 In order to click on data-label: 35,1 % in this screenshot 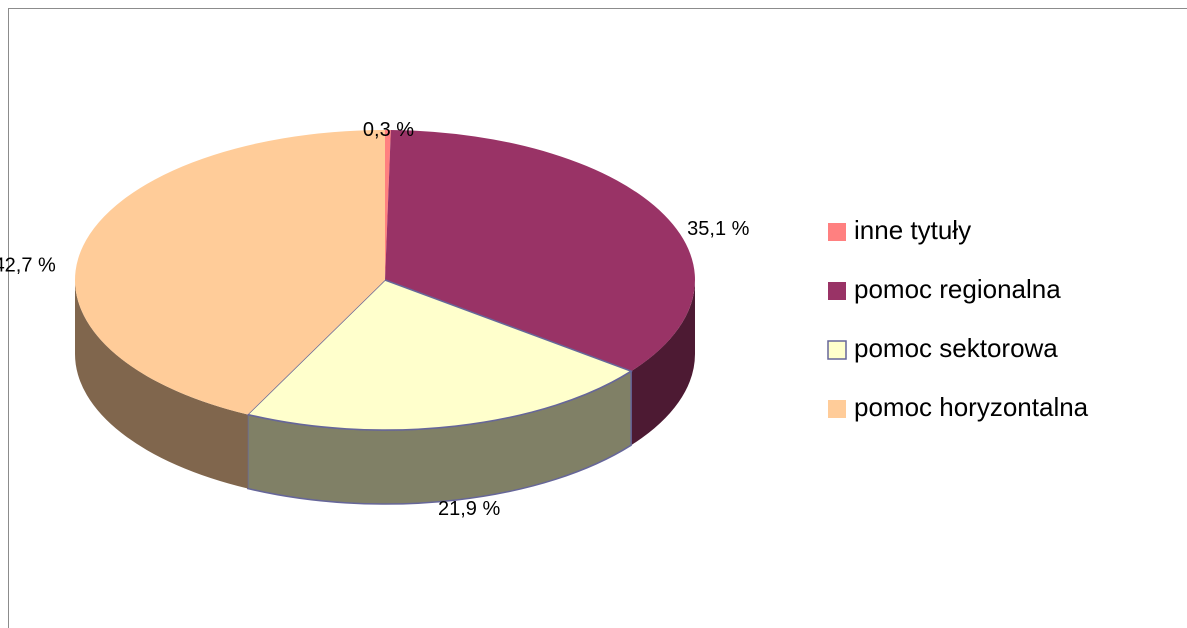, I will do `click(718, 229)`.